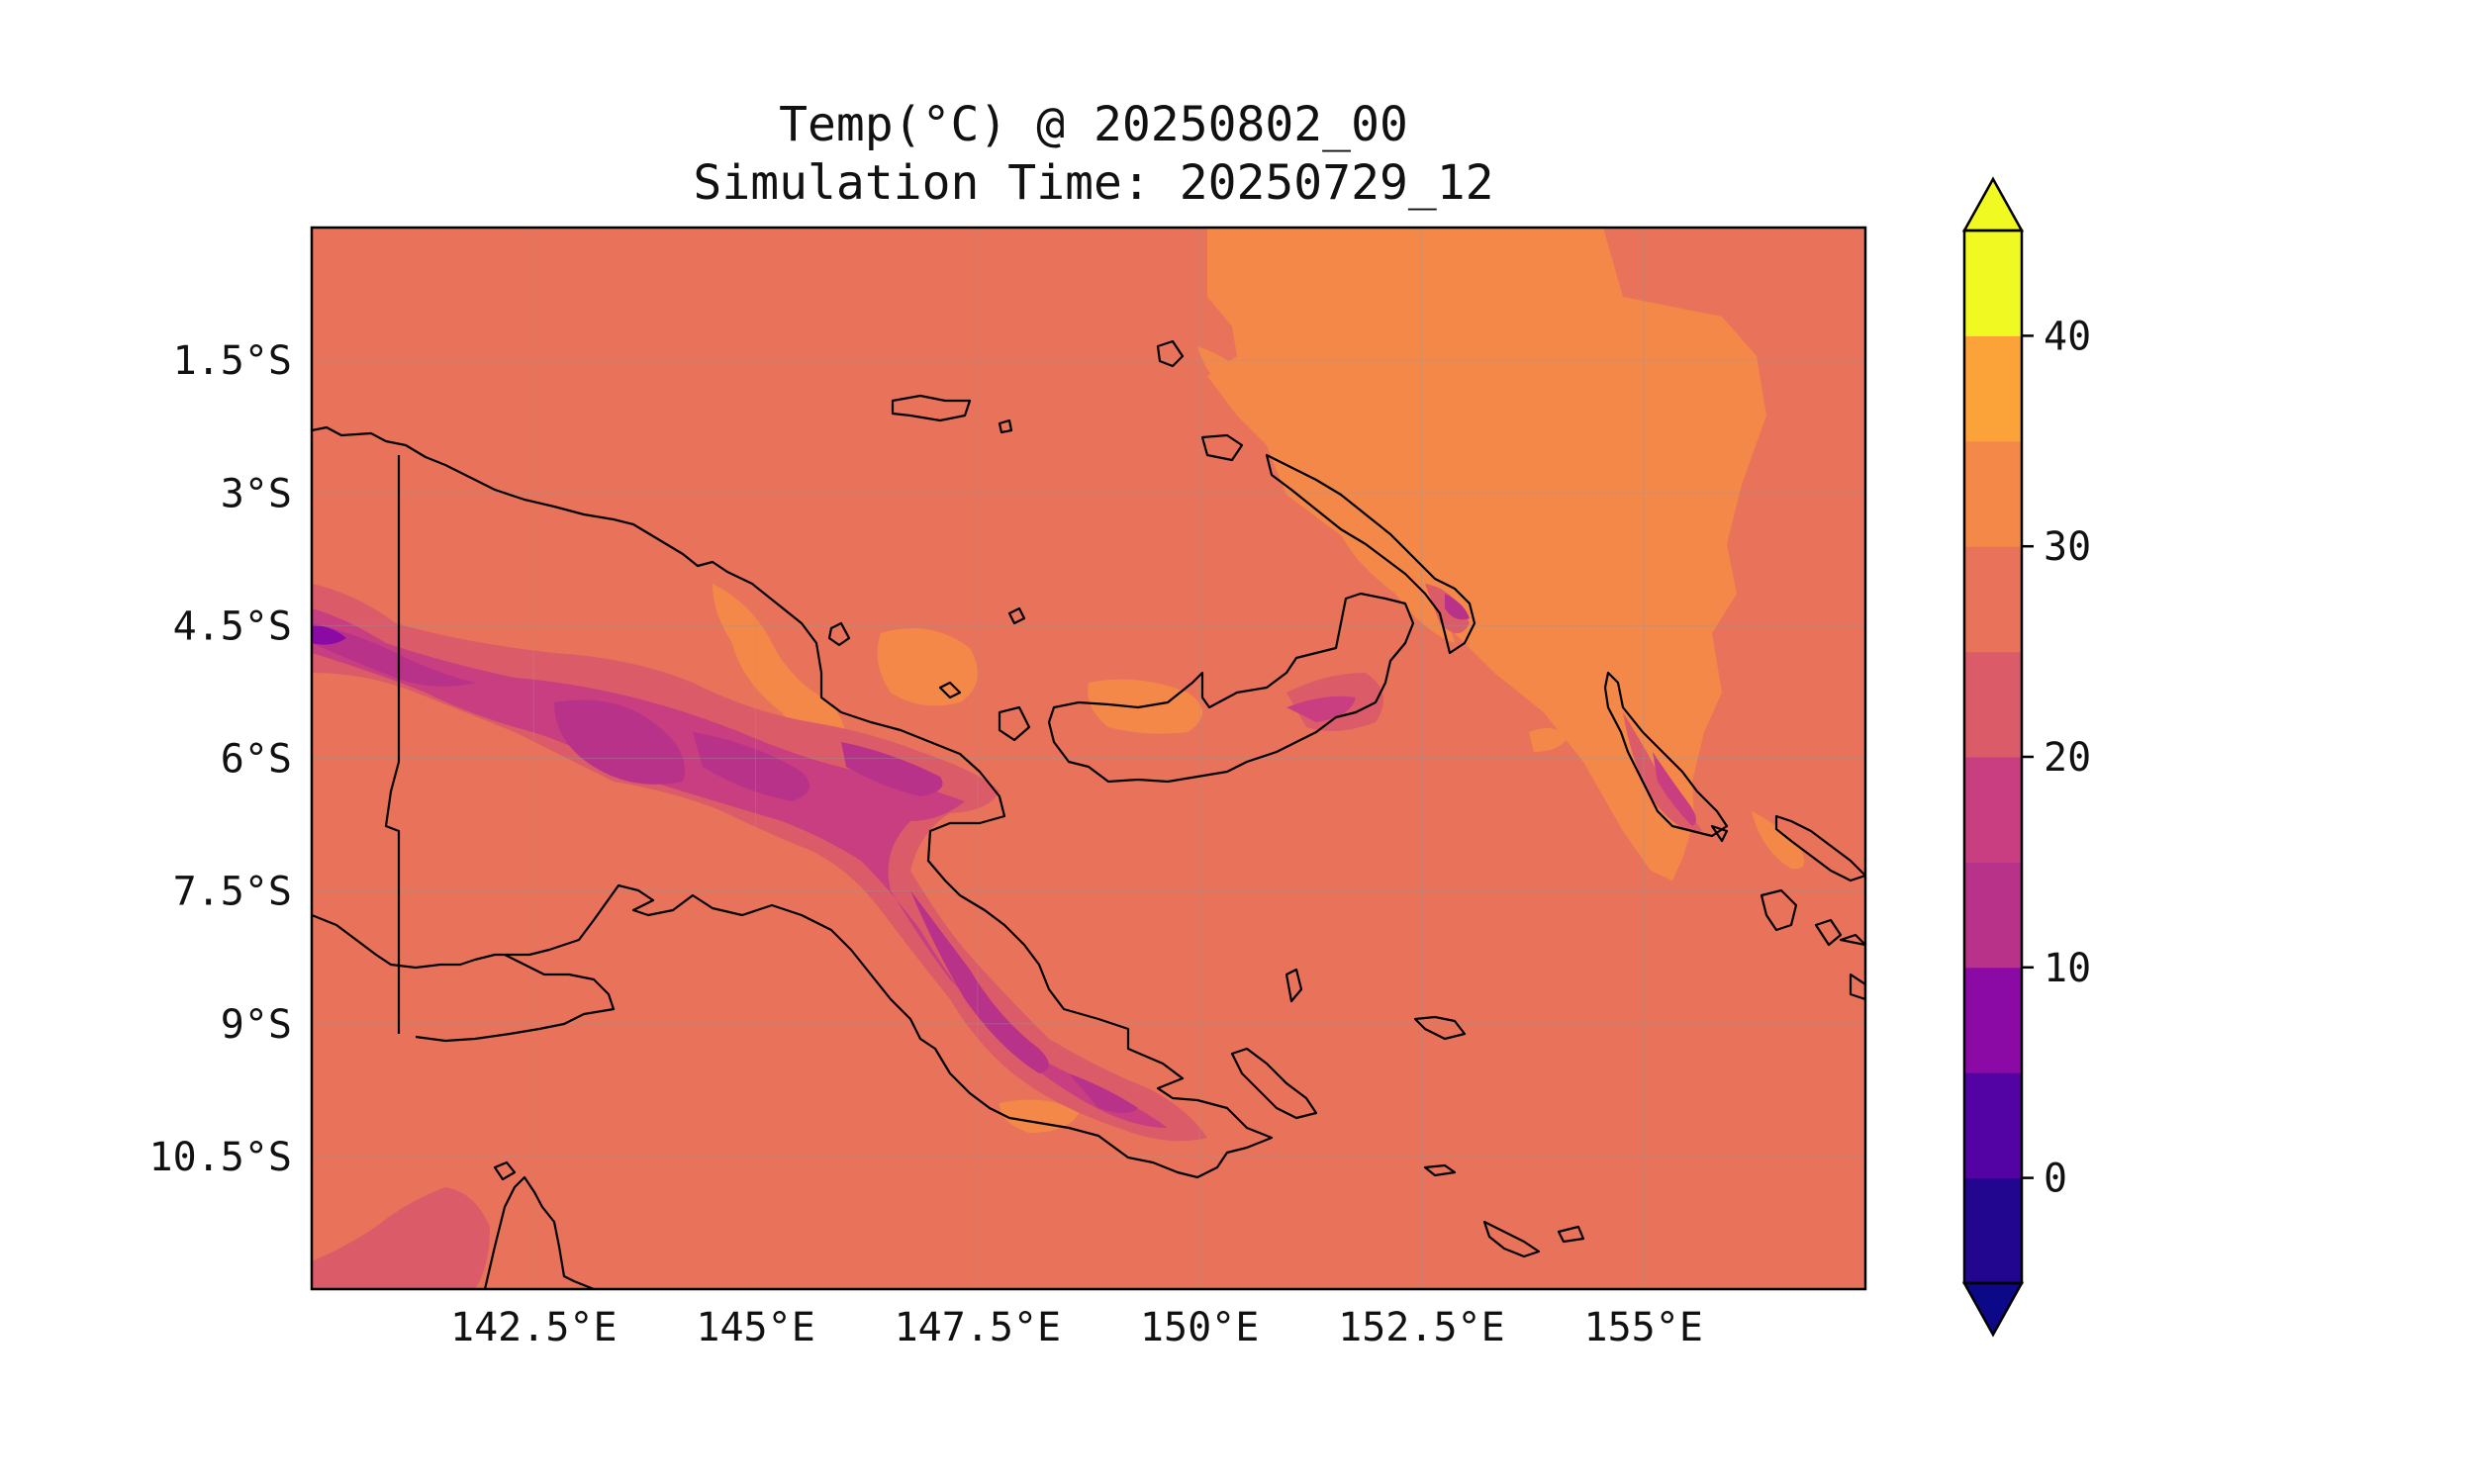  Describe the element at coordinates (233, 361) in the screenshot. I see `lat-tick-label: 1.5°S` at that location.